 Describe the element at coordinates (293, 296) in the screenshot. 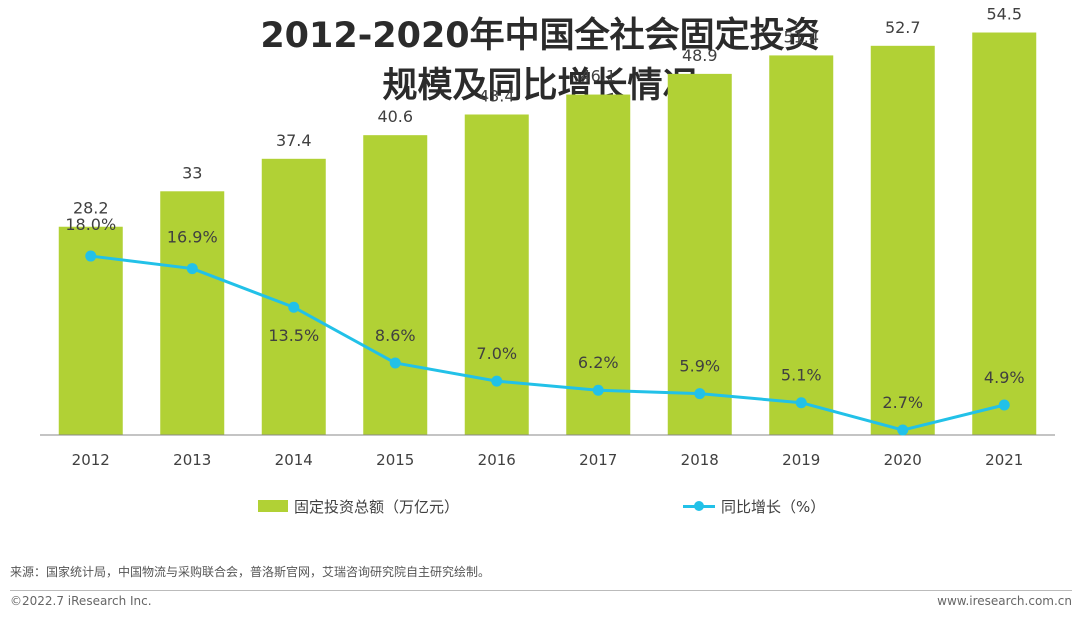

I see `bar-2014` at that location.